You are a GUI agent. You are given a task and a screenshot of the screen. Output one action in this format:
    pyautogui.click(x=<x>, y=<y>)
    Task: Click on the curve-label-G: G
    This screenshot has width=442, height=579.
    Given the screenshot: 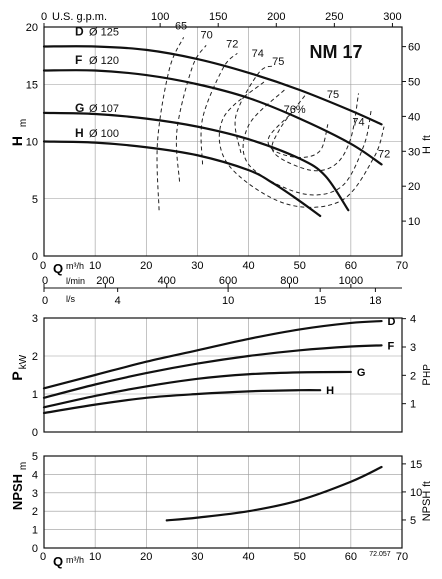 What is the action you would take?
    pyautogui.click(x=79, y=108)
    